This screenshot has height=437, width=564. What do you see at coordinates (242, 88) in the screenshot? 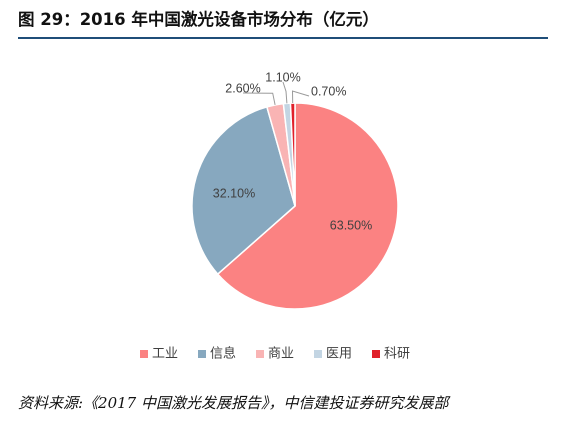
I see `data-label-3: 2.60%` at bounding box center [242, 88].